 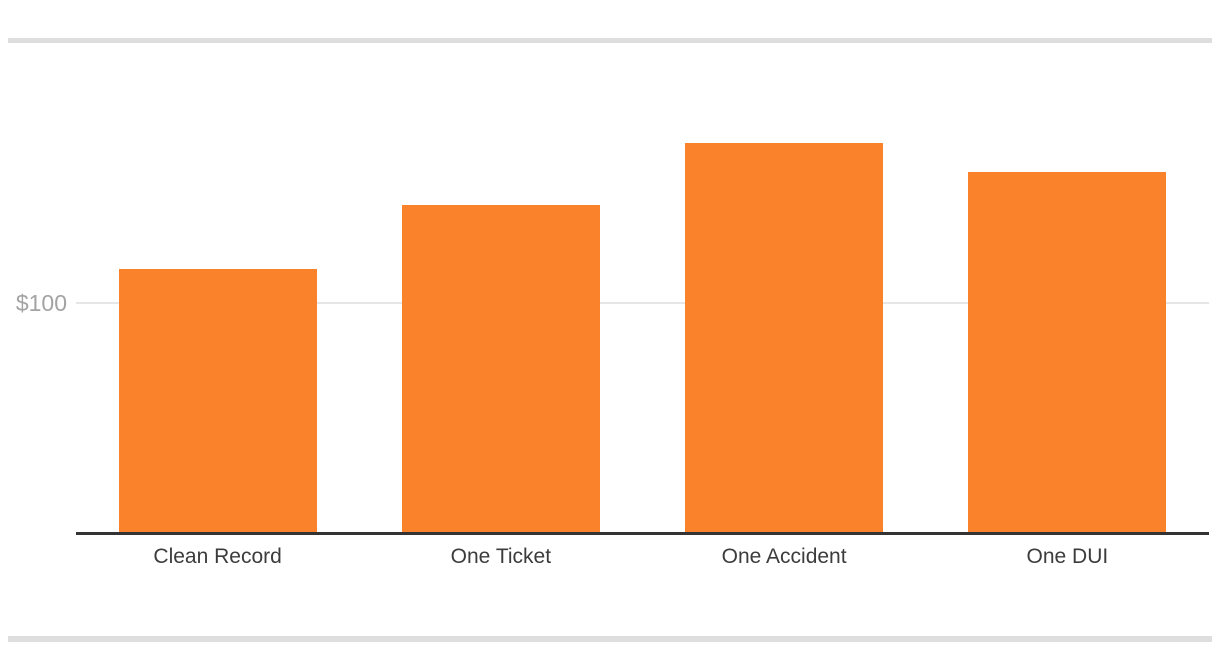 I want to click on category-label-one-ticket: One Ticket, so click(x=501, y=556).